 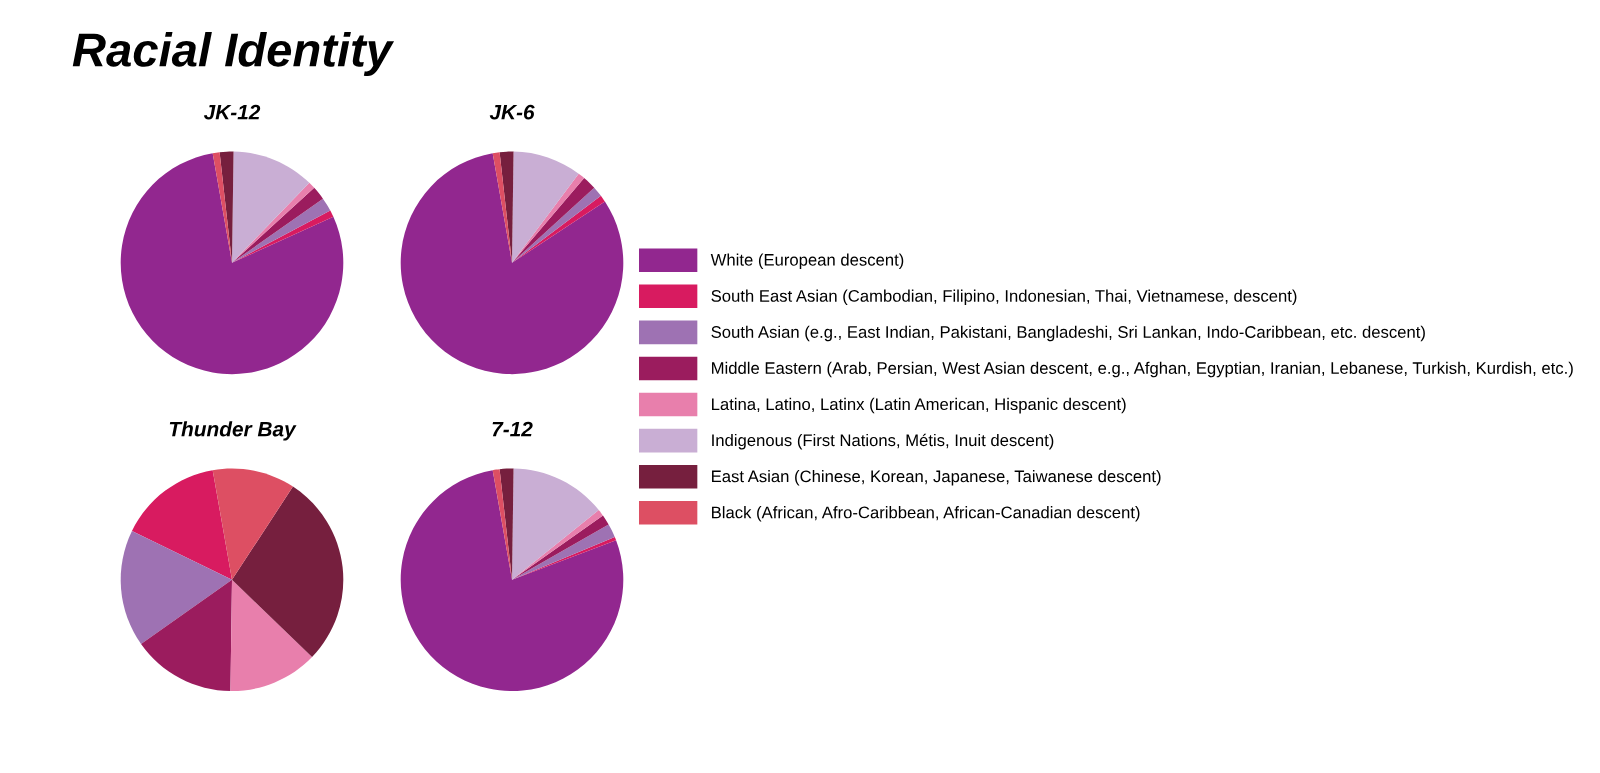 What do you see at coordinates (1068, 333) in the screenshot?
I see `legend-label: South Asian (e.g., East Indian, Pakistani, Bangladeshi, Sri Lankan, Indo-Caribbean, etc. descent)` at bounding box center [1068, 333].